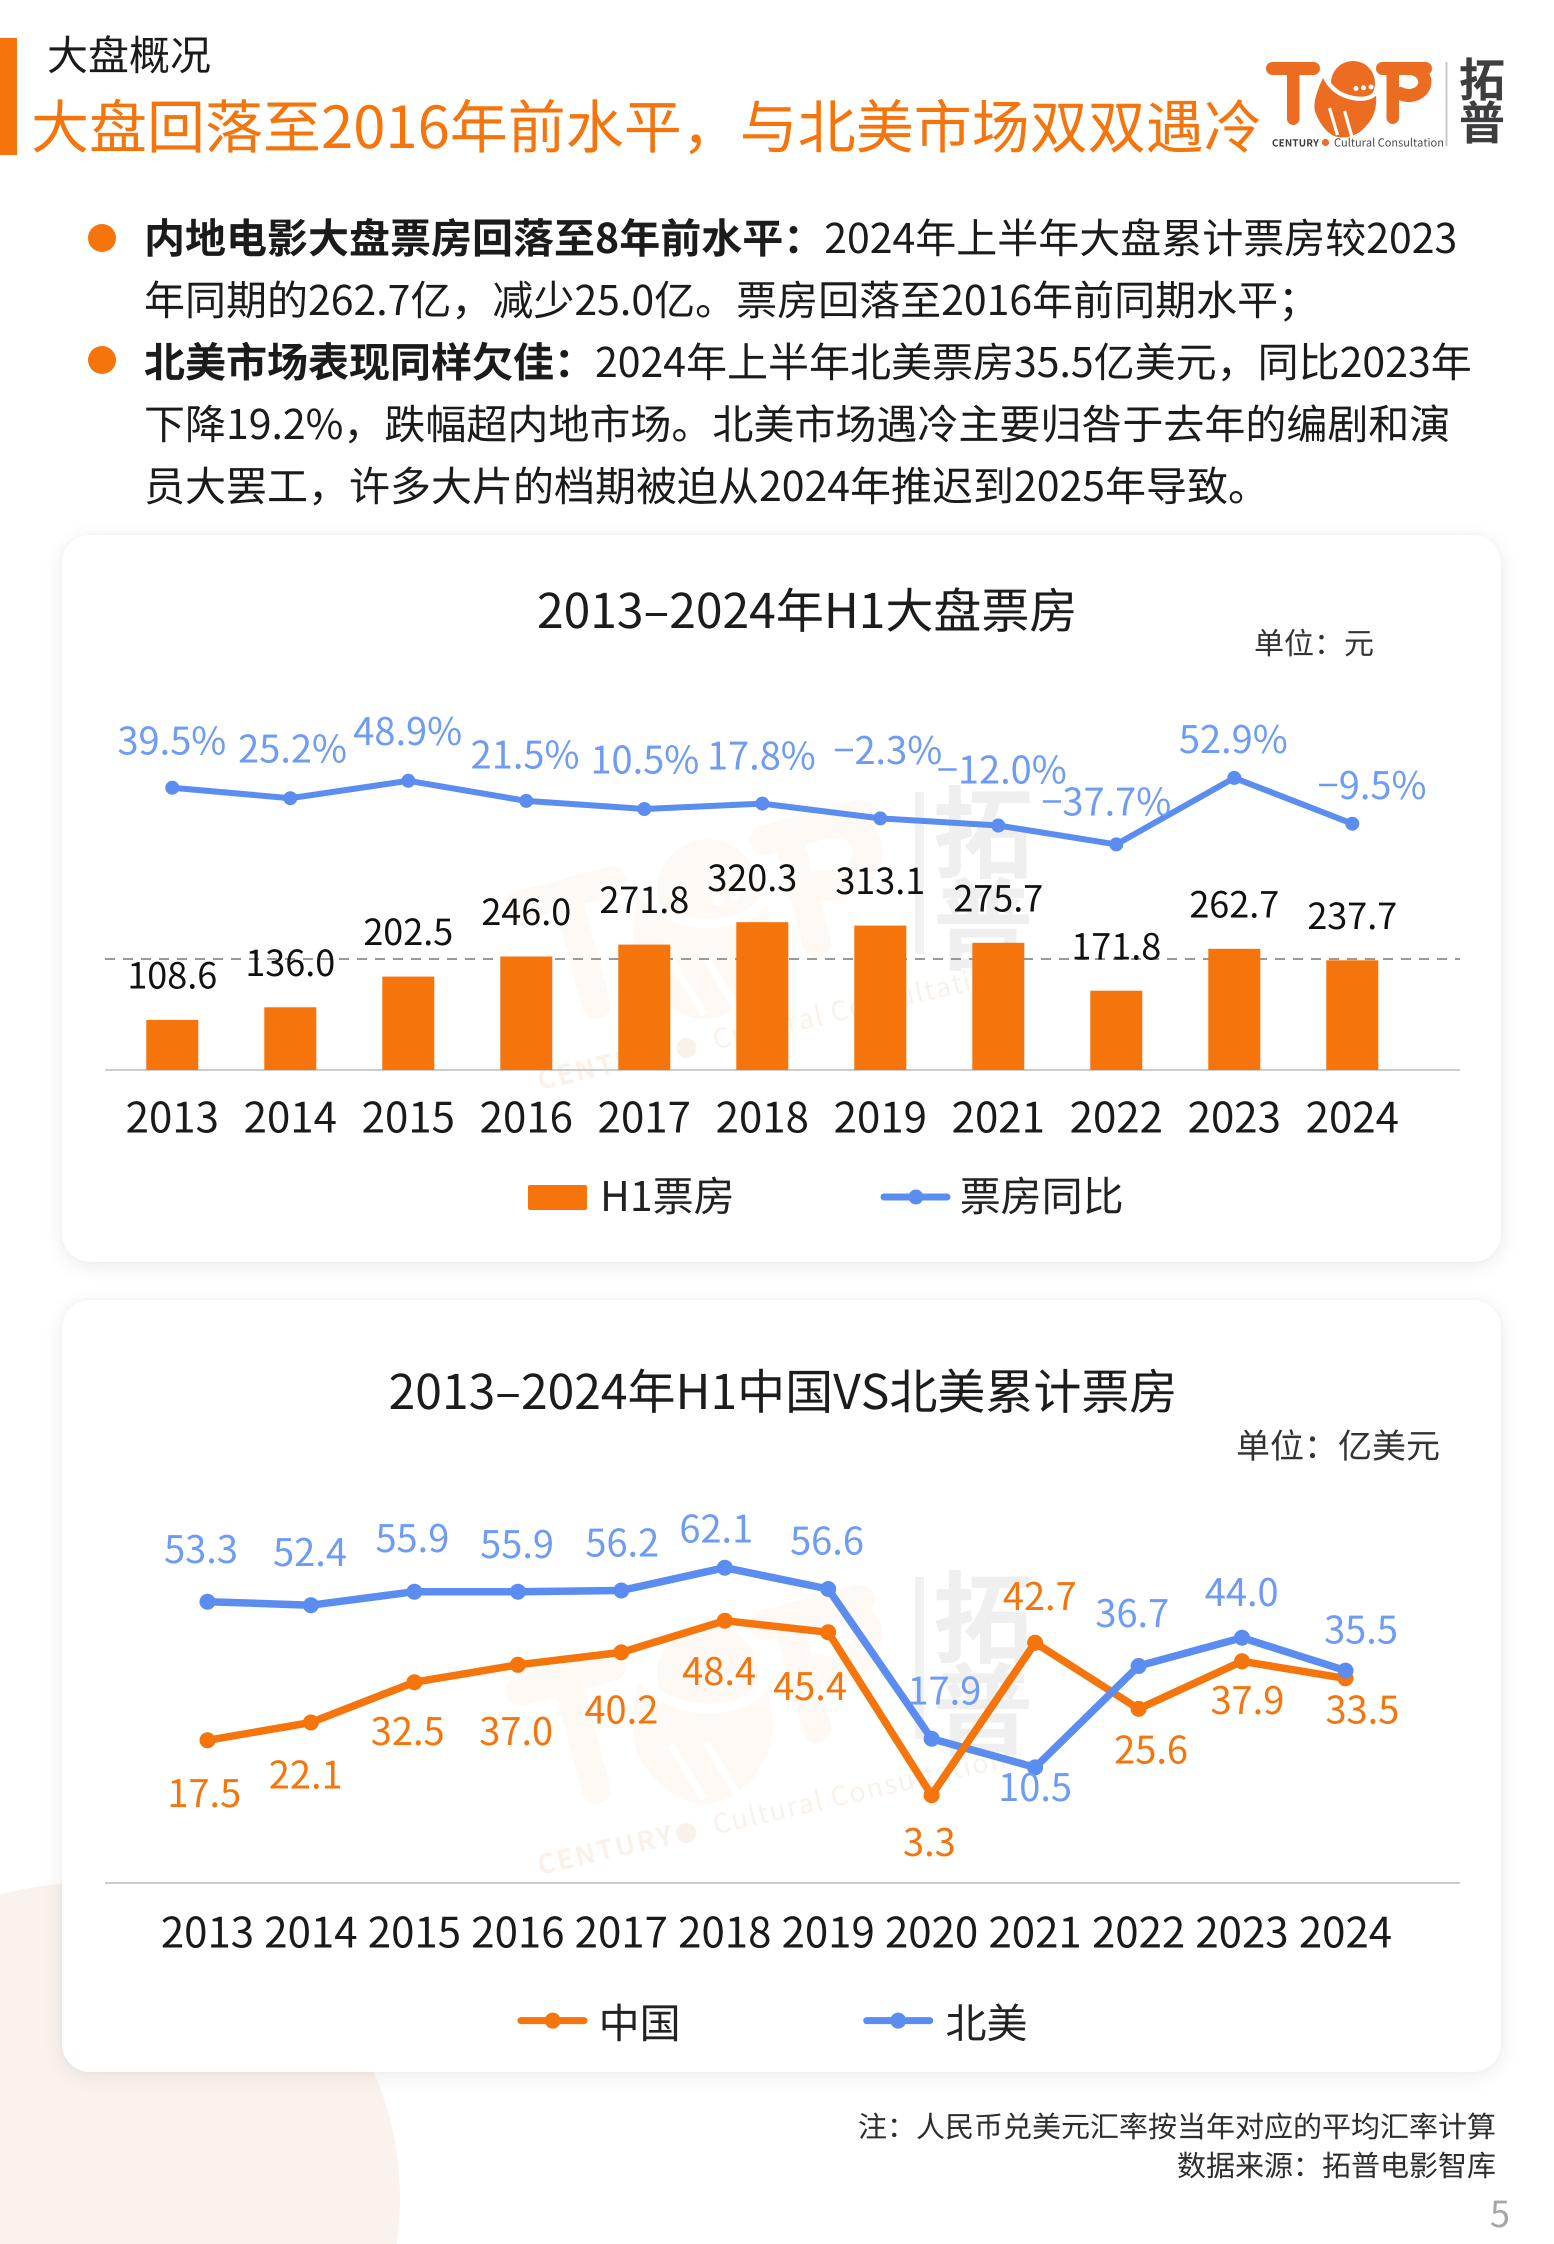  I want to click on svg-text: 42.7, so click(1040, 1593).